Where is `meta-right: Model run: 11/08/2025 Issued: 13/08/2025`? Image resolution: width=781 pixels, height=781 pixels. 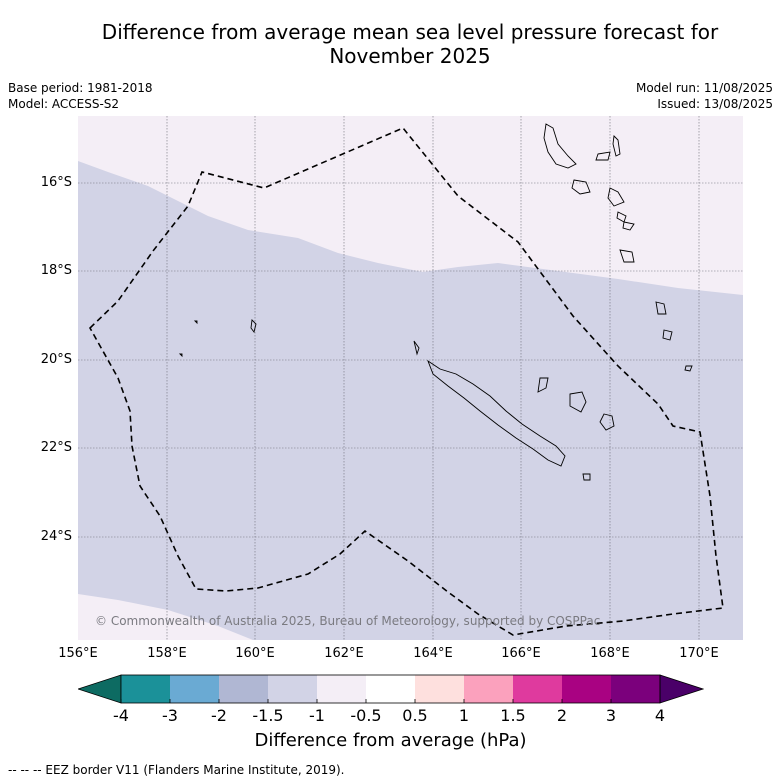 meta-right: Model run: 11/08/2025 Issued: 13/08/2025 is located at coordinates (704, 96).